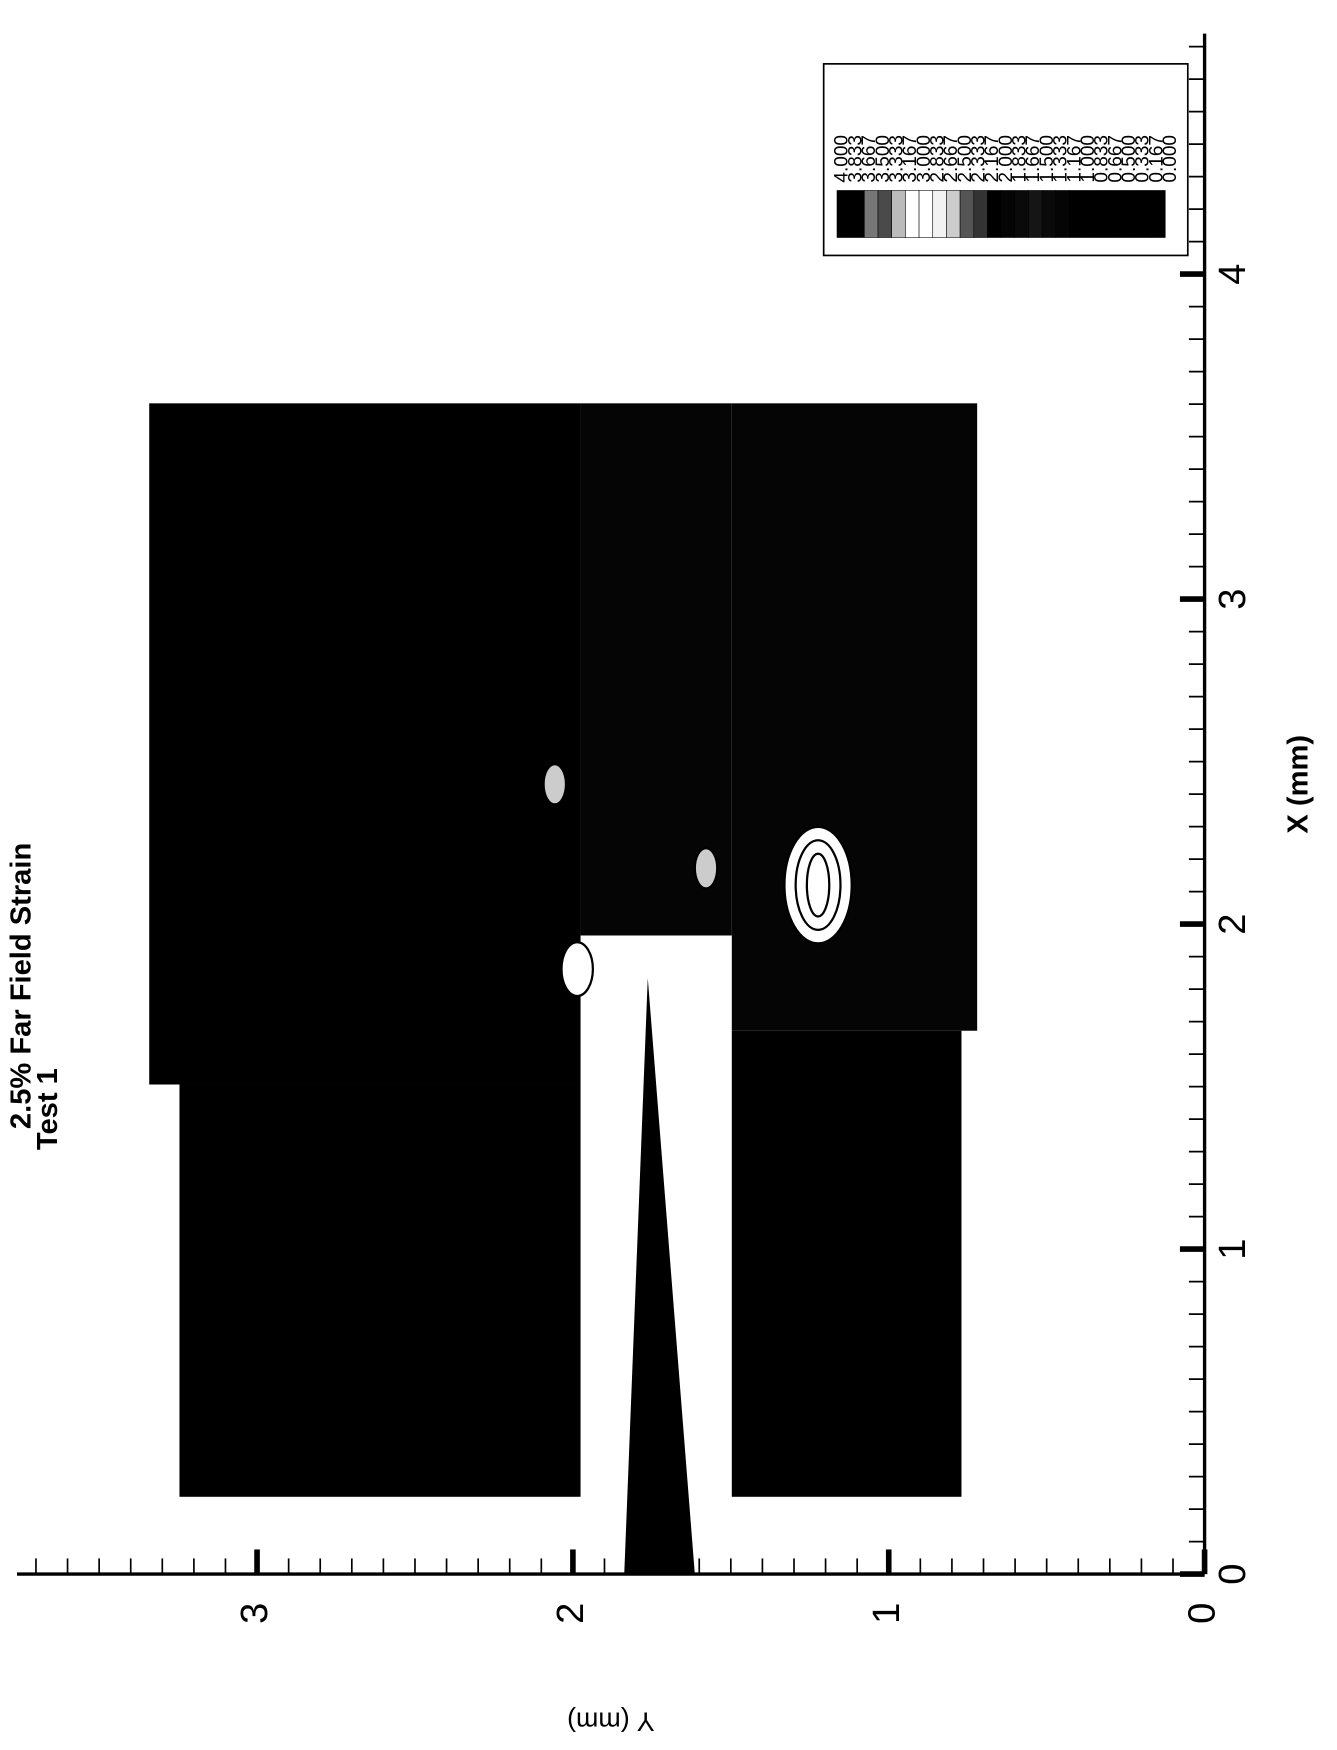 The width and height of the screenshot is (1337, 1750). I want to click on legend-label: 0.000, so click(1170, 159).